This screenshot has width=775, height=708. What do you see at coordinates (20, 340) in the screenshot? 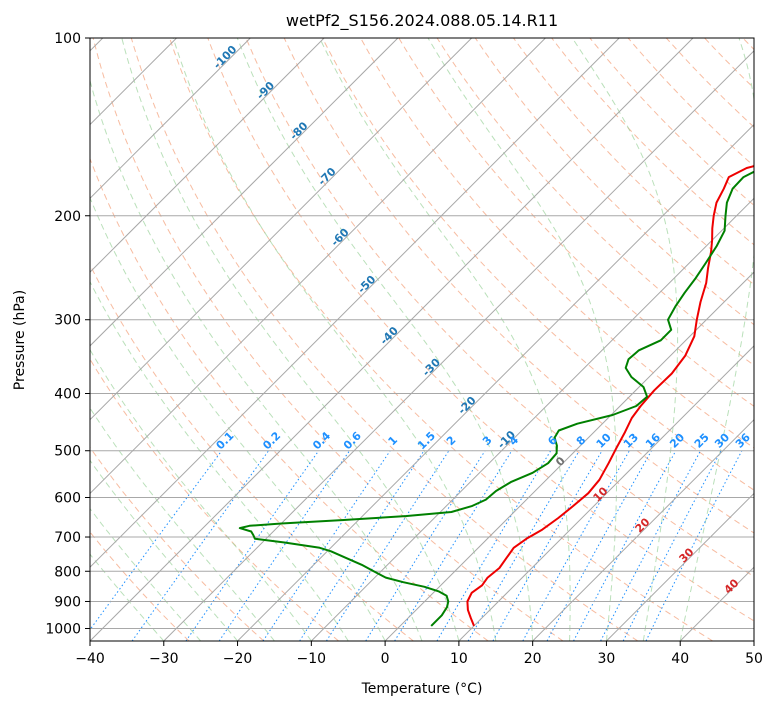
I see `y-axis-label: Pressure (hPa)` at bounding box center [20, 340].